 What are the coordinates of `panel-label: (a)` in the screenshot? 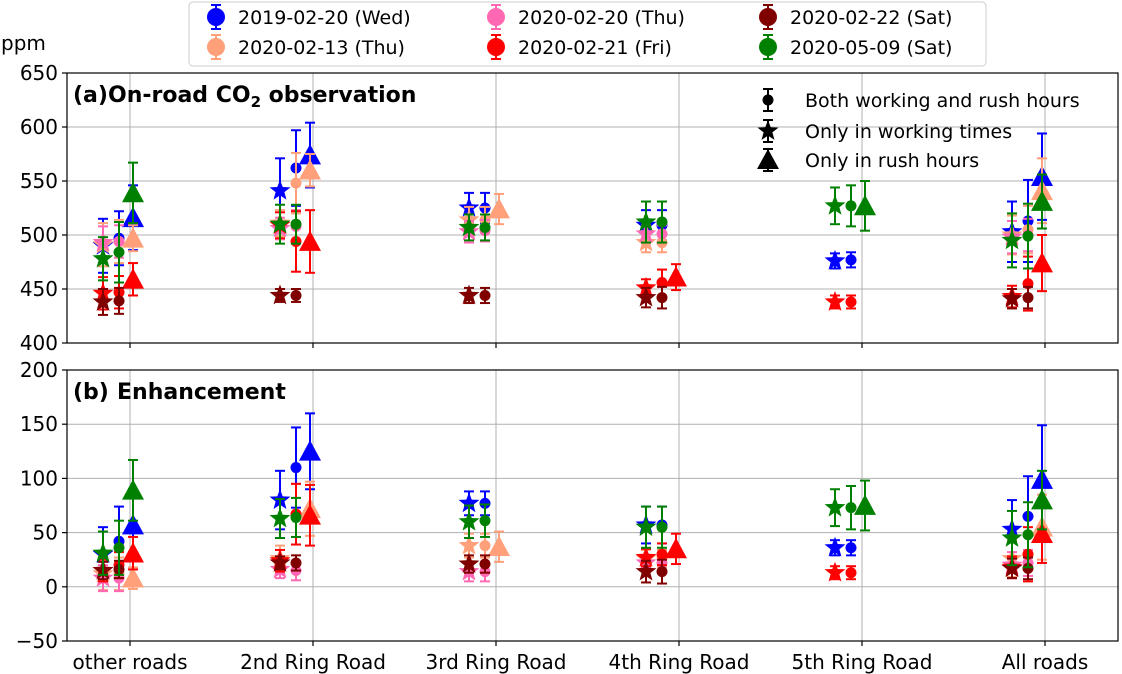 It's located at (90, 95).